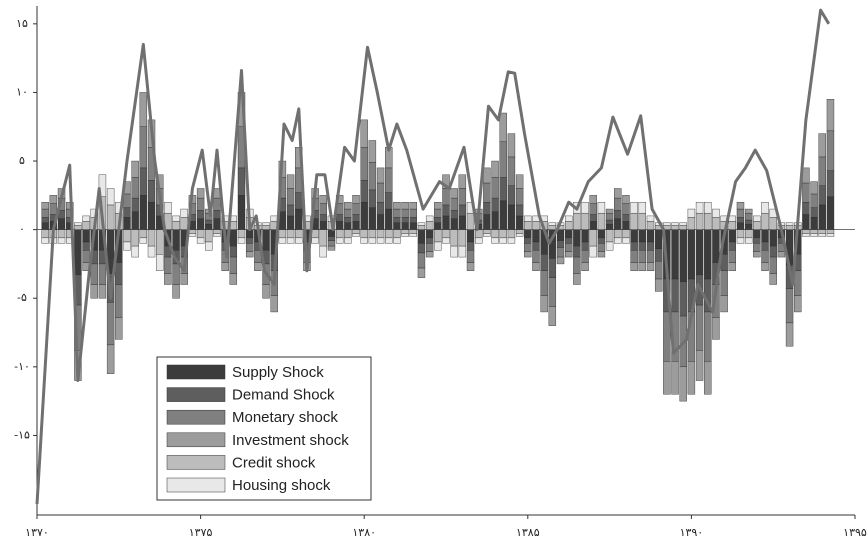 This screenshot has height=544, width=868. What do you see at coordinates (274, 462) in the screenshot?
I see `legend-label: Credit shock` at bounding box center [274, 462].